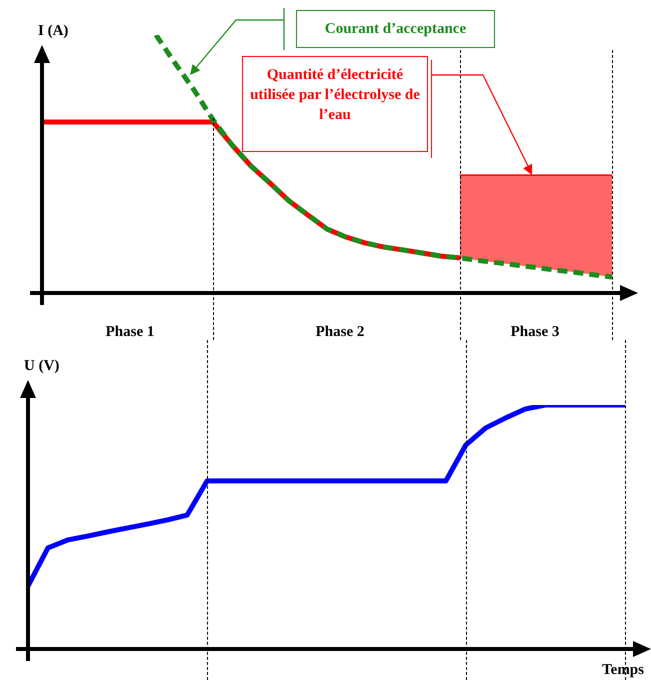 This screenshot has width=651, height=680. Describe the element at coordinates (130, 332) in the screenshot. I see `text: Phase 1` at that location.